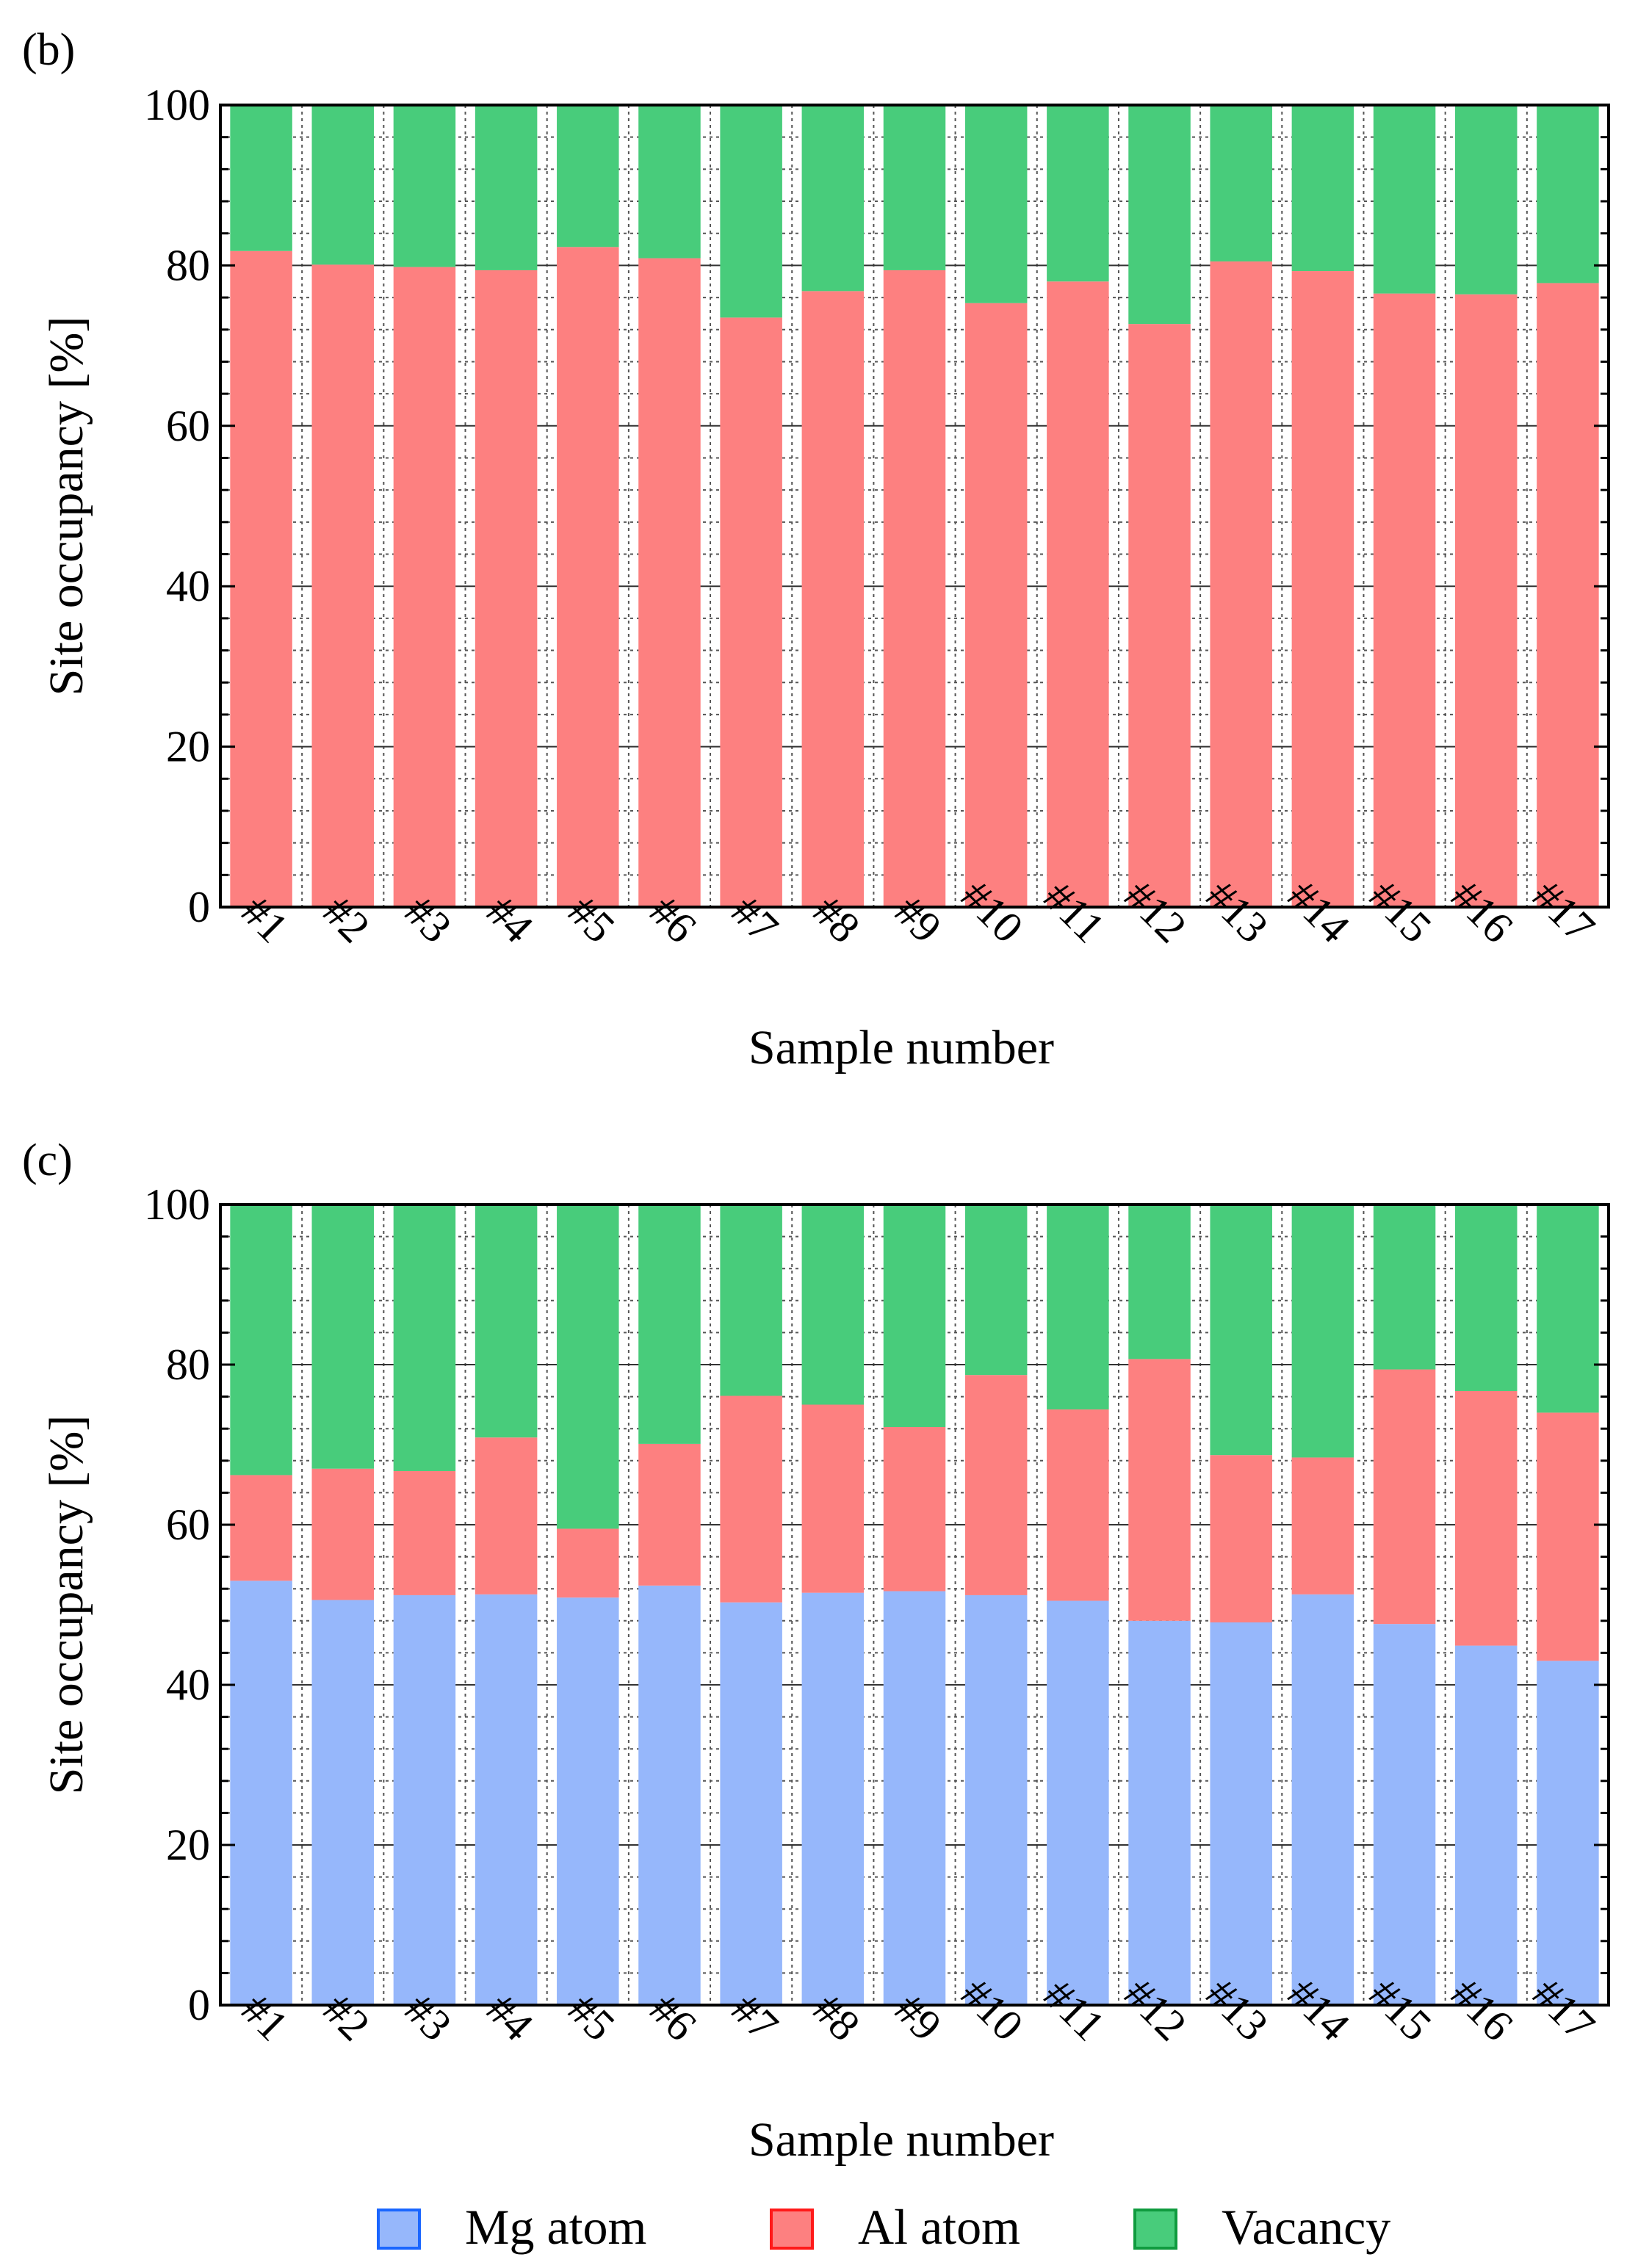  What do you see at coordinates (399, 2229) in the screenshot?
I see `legend-swatch-mg` at bounding box center [399, 2229].